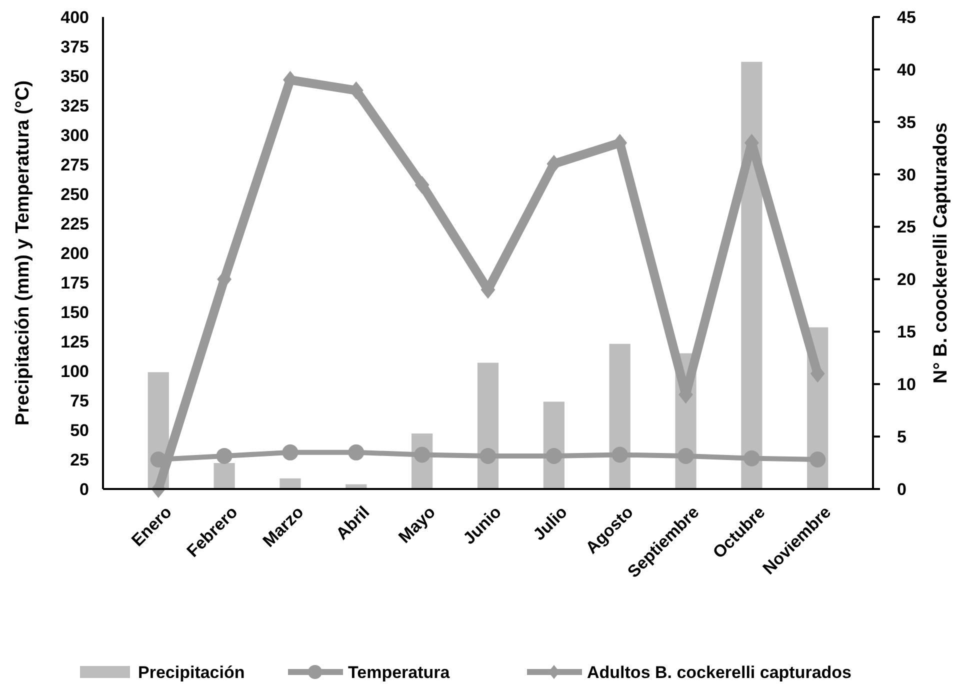  Describe the element at coordinates (906, 332) in the screenshot. I see `y2-tick-label: 15` at that location.